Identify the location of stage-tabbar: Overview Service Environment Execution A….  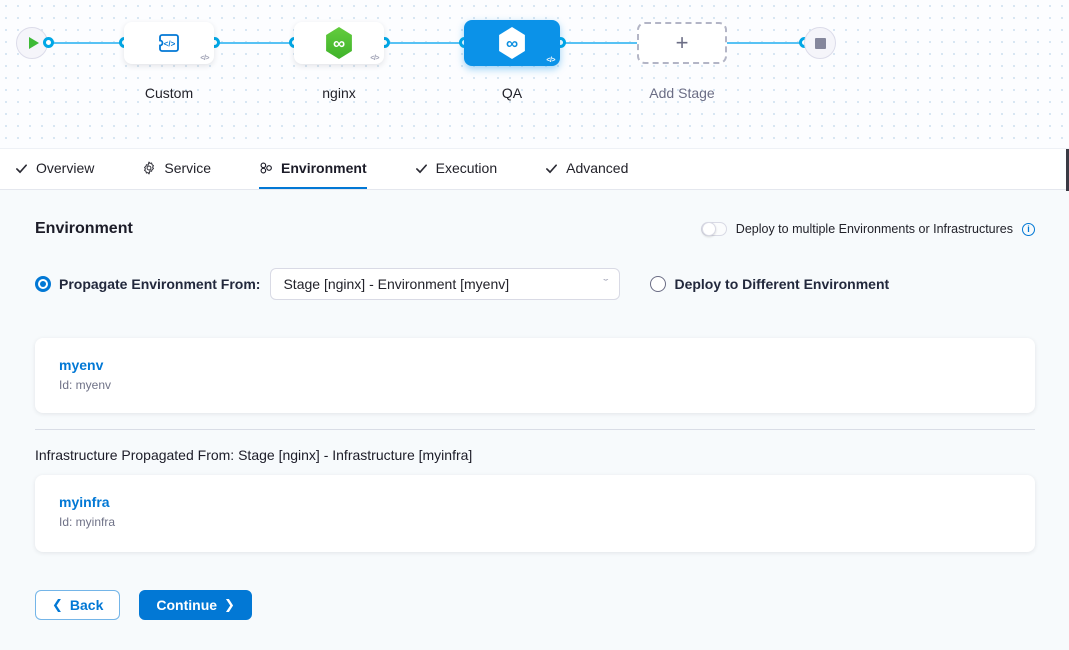
(534, 169).